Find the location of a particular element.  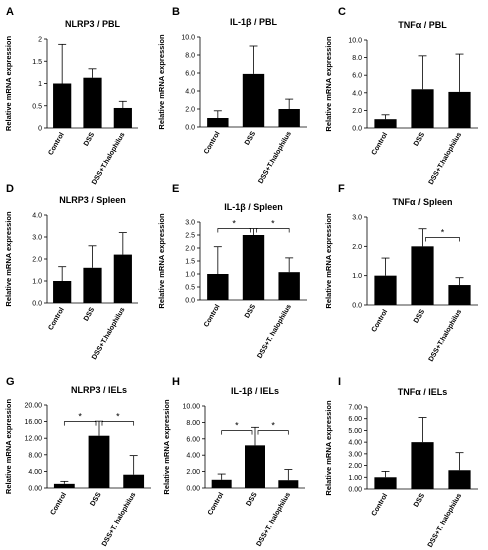

chart-title: IL-1β / IELs is located at coordinates (255, 391).